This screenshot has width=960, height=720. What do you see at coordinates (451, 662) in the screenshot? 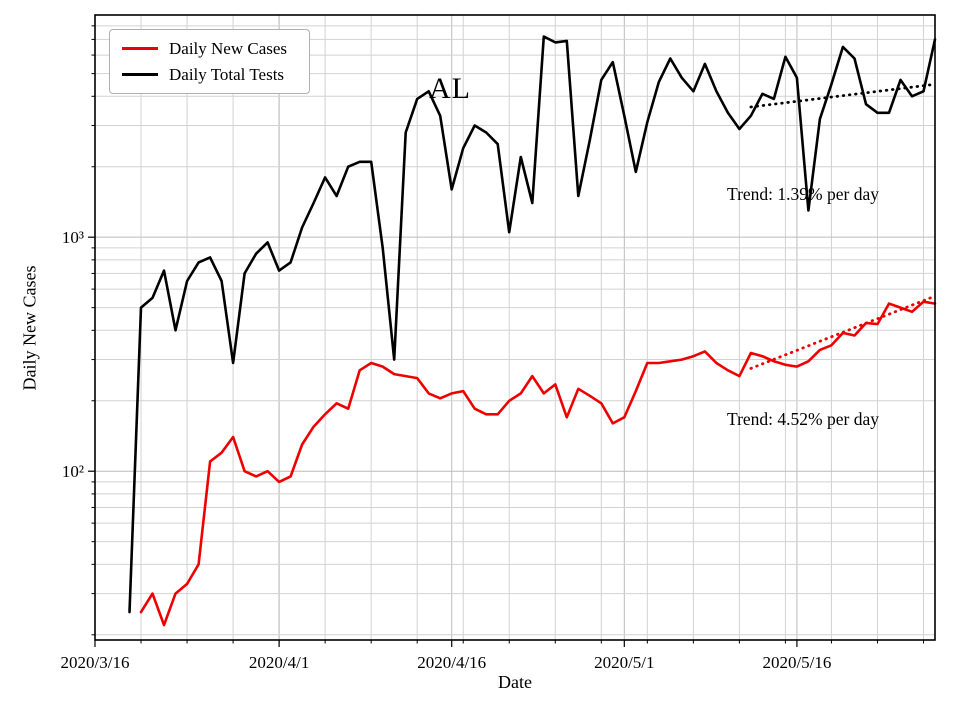
I see `x-tick-label: 2020/4/16` at bounding box center [451, 662].